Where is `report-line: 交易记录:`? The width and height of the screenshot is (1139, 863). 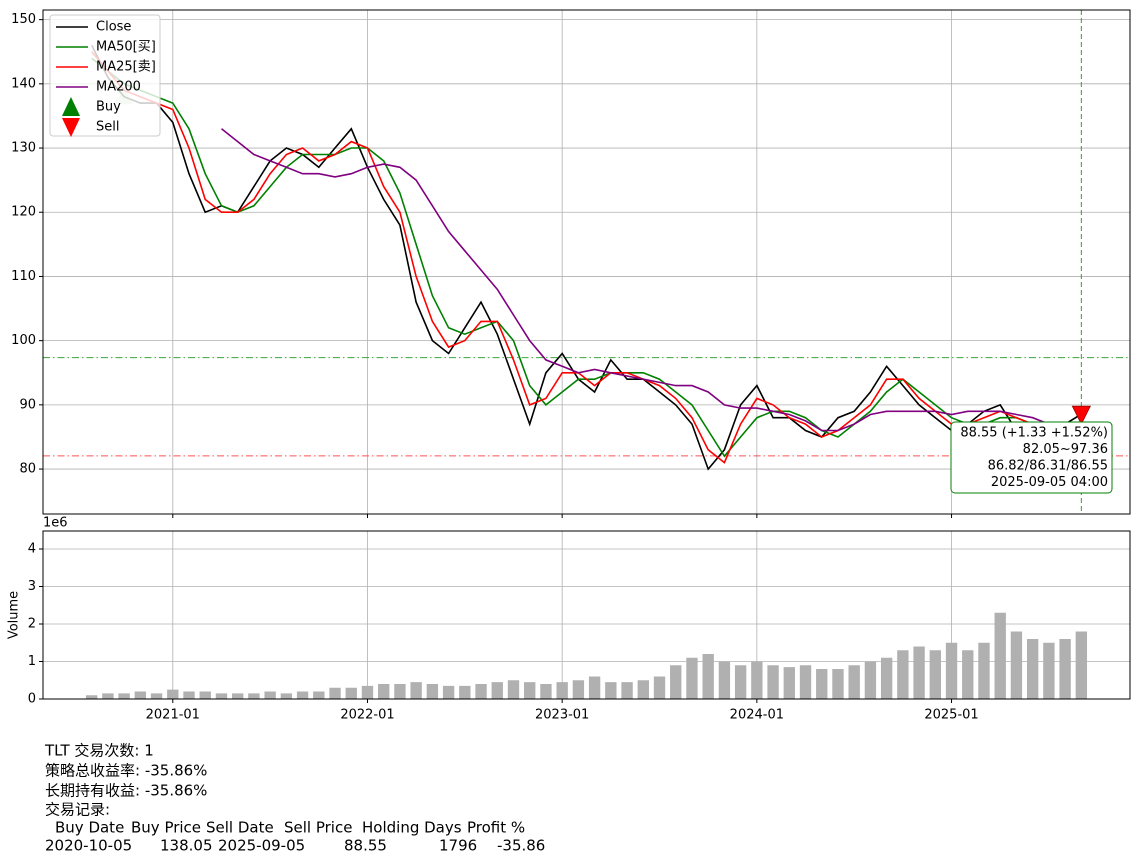
report-line: 交易记录: is located at coordinates (77, 810).